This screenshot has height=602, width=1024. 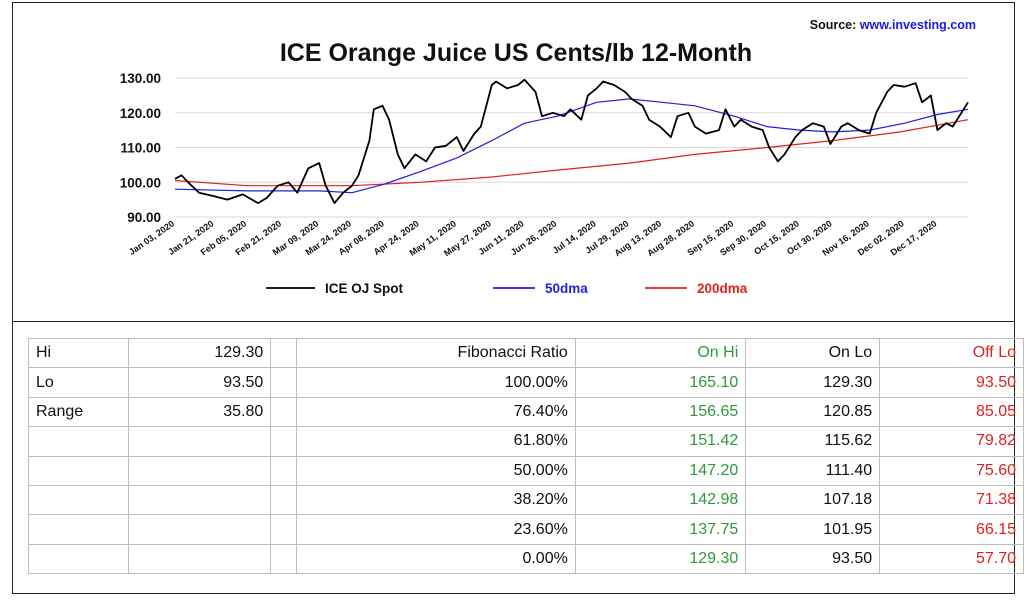 I want to click on on-lo-cell: 111.40, so click(x=813, y=470).